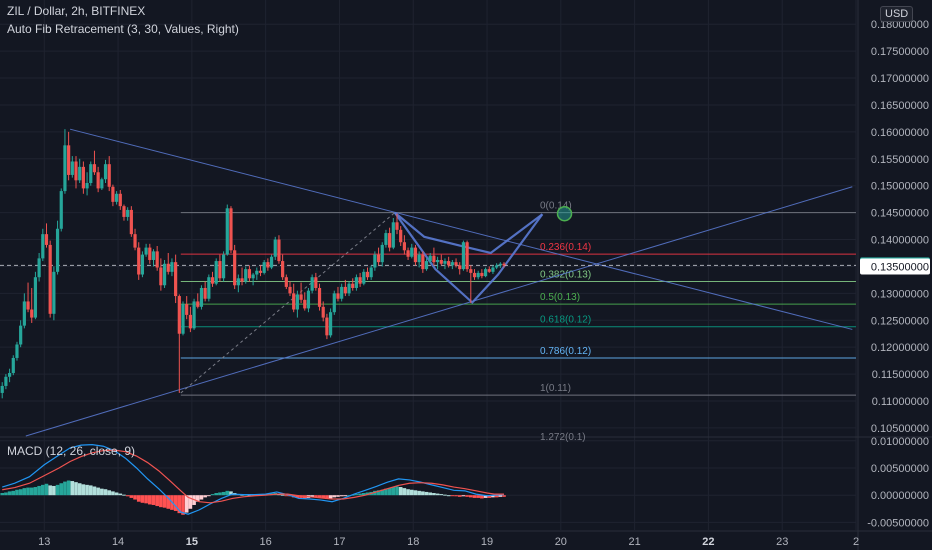 This screenshot has width=932, height=550. What do you see at coordinates (487, 542) in the screenshot?
I see `time-tick-label: 19` at bounding box center [487, 542].